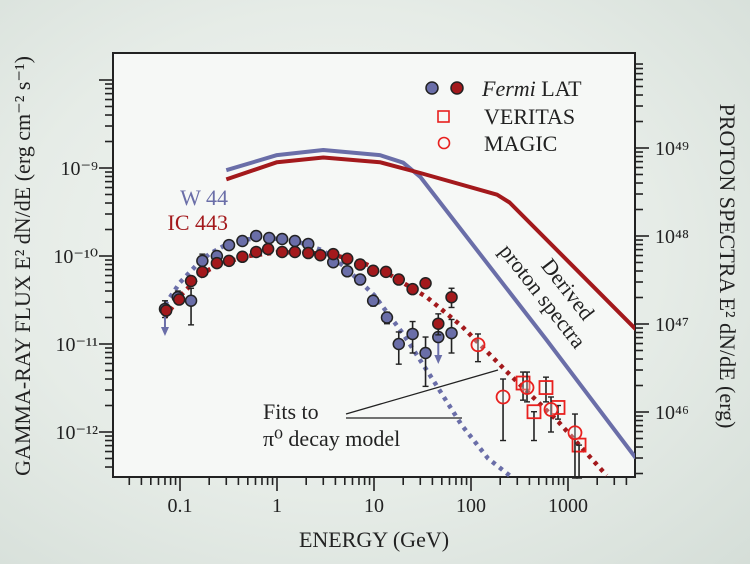  I want to click on y-right-tick-label: 10⁴⁷, so click(672, 325).